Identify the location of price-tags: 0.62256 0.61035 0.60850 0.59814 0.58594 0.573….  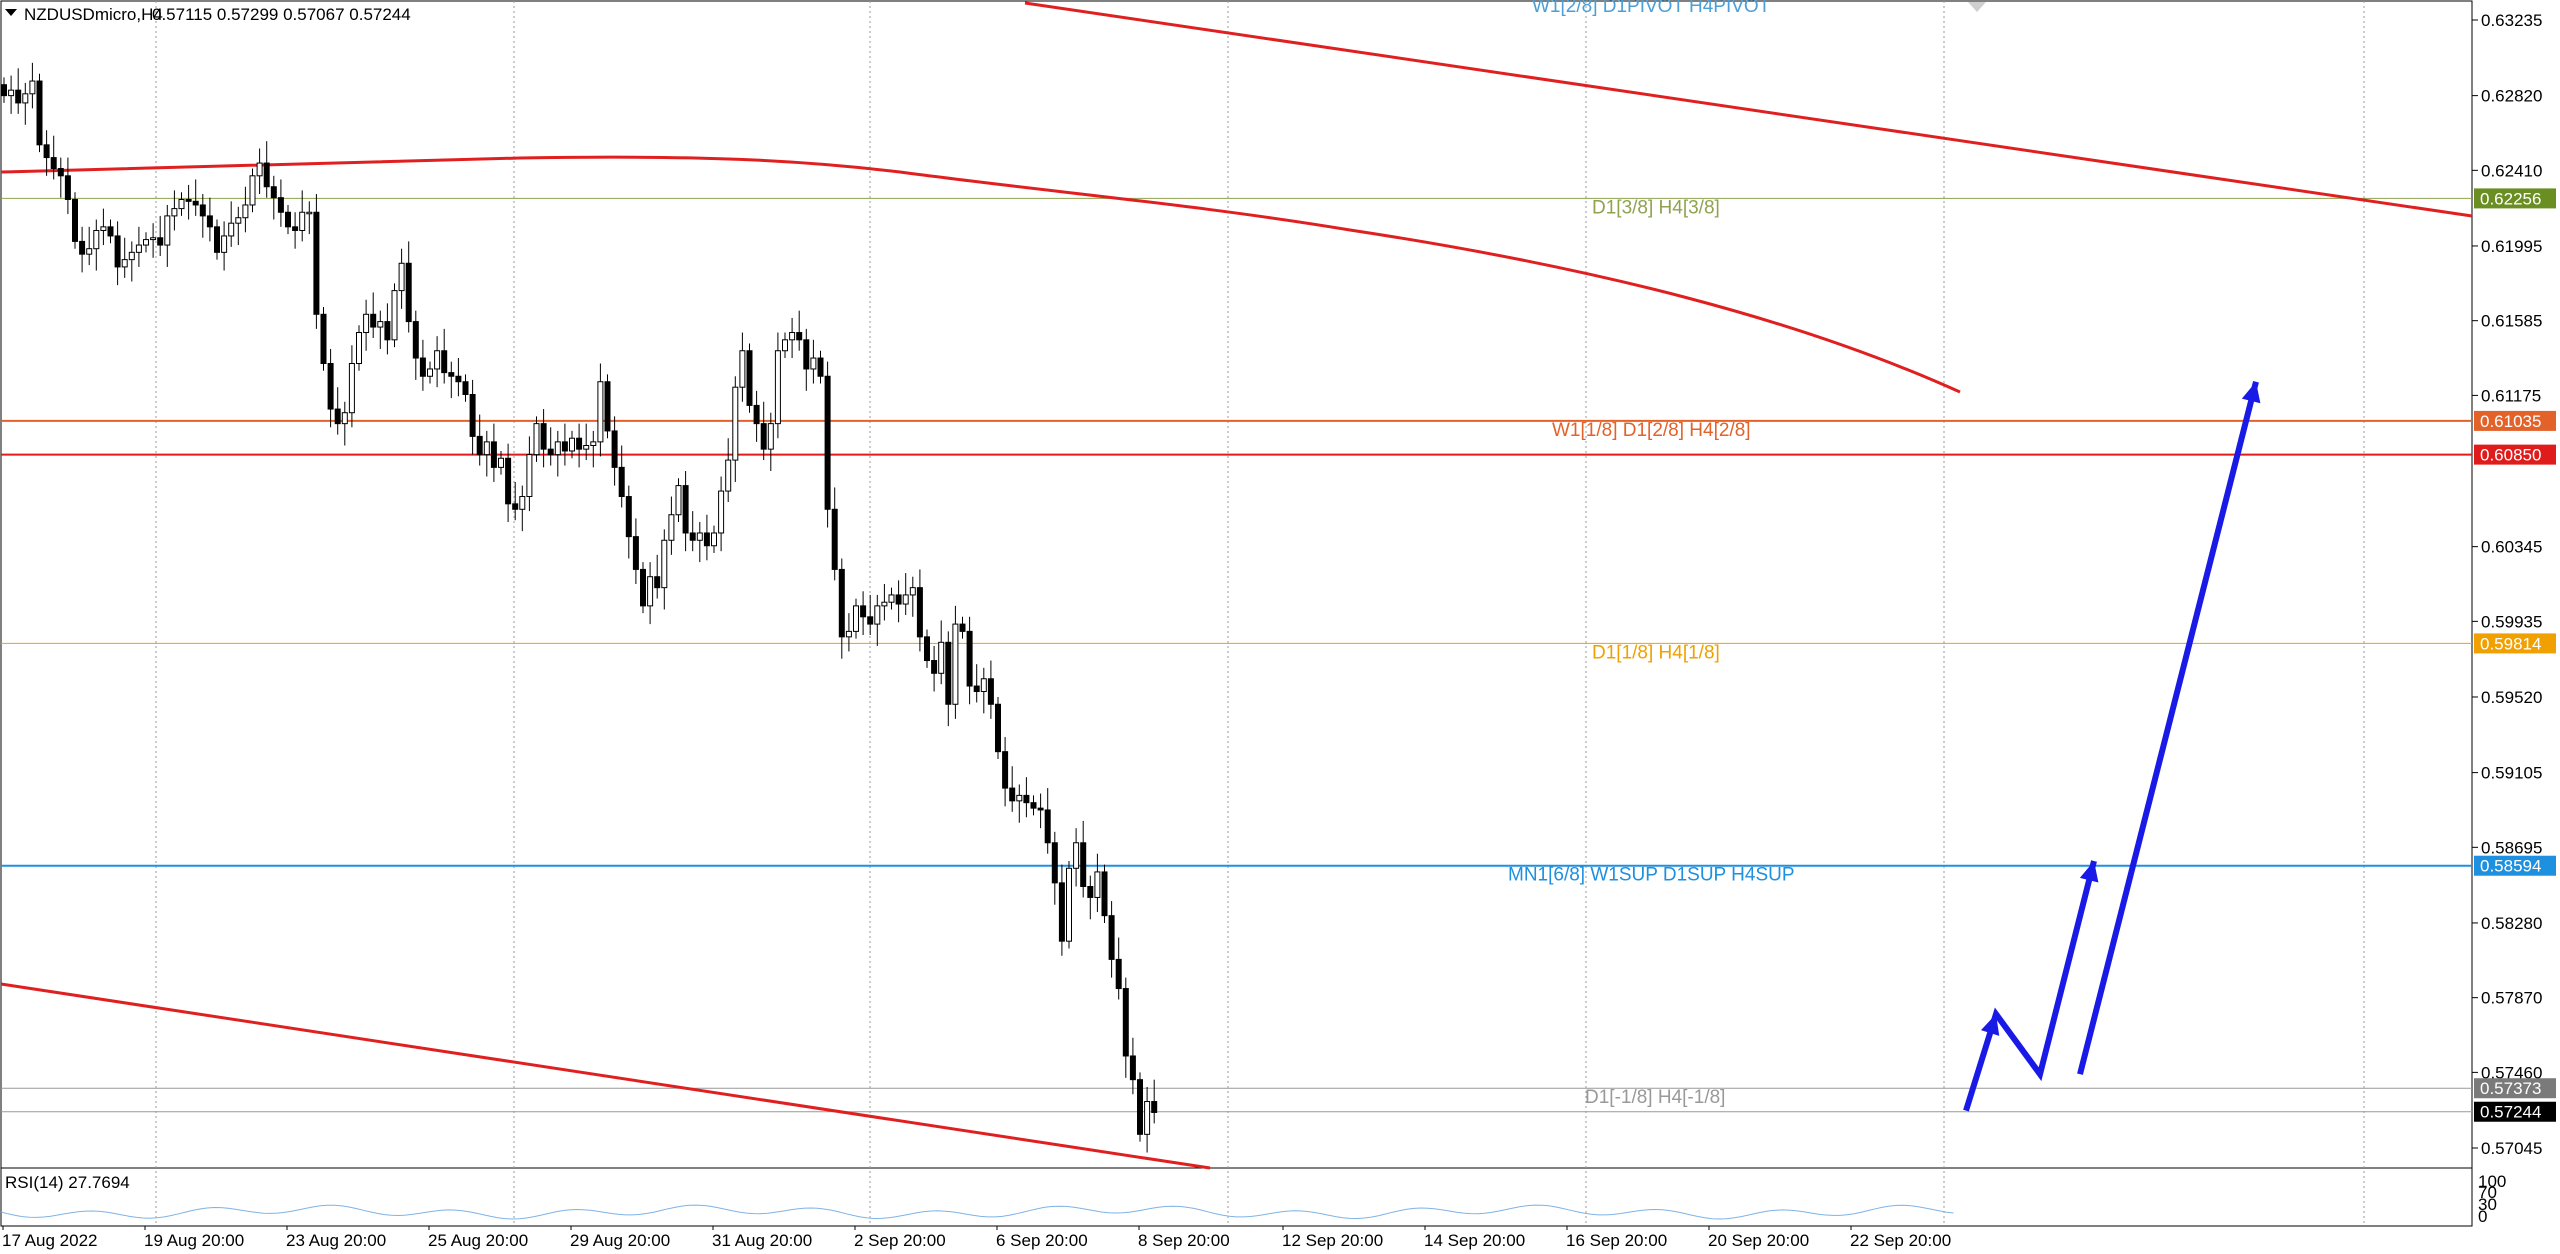
(2515, 655).